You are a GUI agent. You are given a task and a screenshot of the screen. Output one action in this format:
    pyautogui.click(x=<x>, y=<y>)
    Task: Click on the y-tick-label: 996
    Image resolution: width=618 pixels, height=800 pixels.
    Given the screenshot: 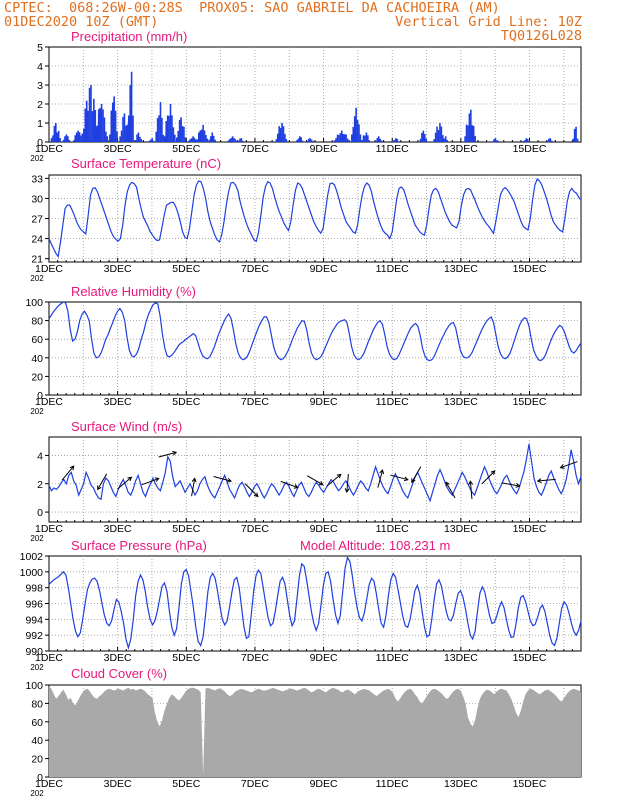 What is the action you would take?
    pyautogui.click(x=34, y=605)
    